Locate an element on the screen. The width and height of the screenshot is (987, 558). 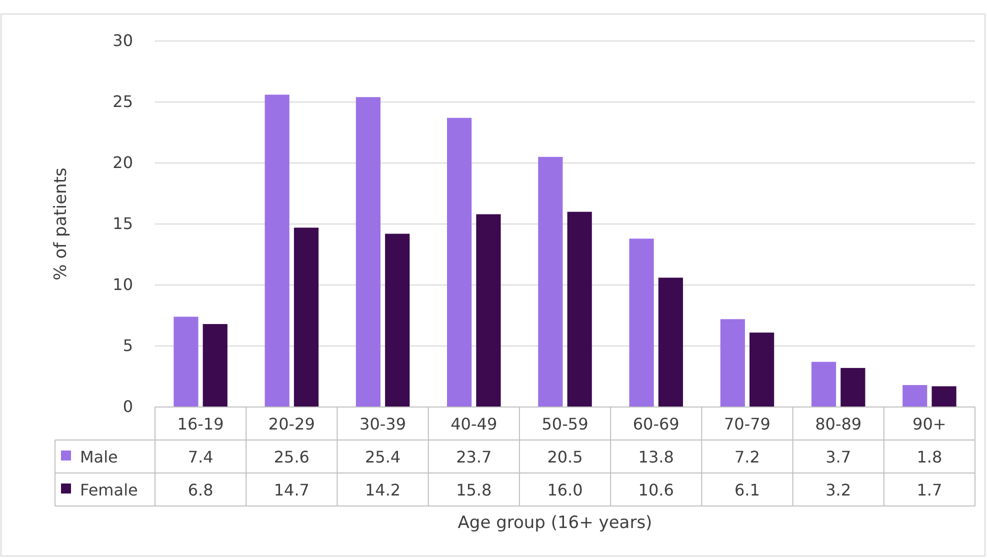
data-label: 6.1 is located at coordinates (747, 490).